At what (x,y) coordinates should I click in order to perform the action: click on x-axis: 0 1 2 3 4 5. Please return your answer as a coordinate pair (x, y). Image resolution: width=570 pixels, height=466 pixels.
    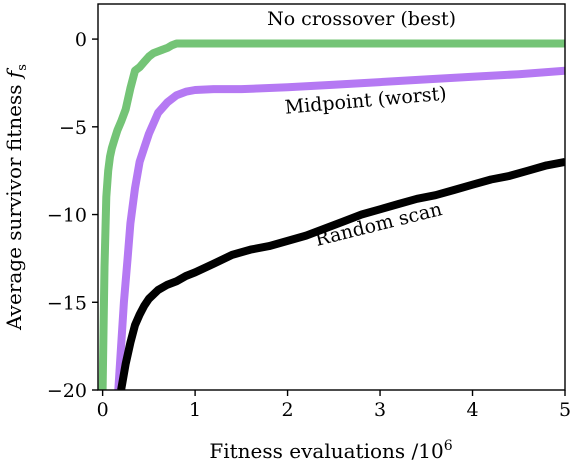
    Looking at the image, I should click on (333, 405).